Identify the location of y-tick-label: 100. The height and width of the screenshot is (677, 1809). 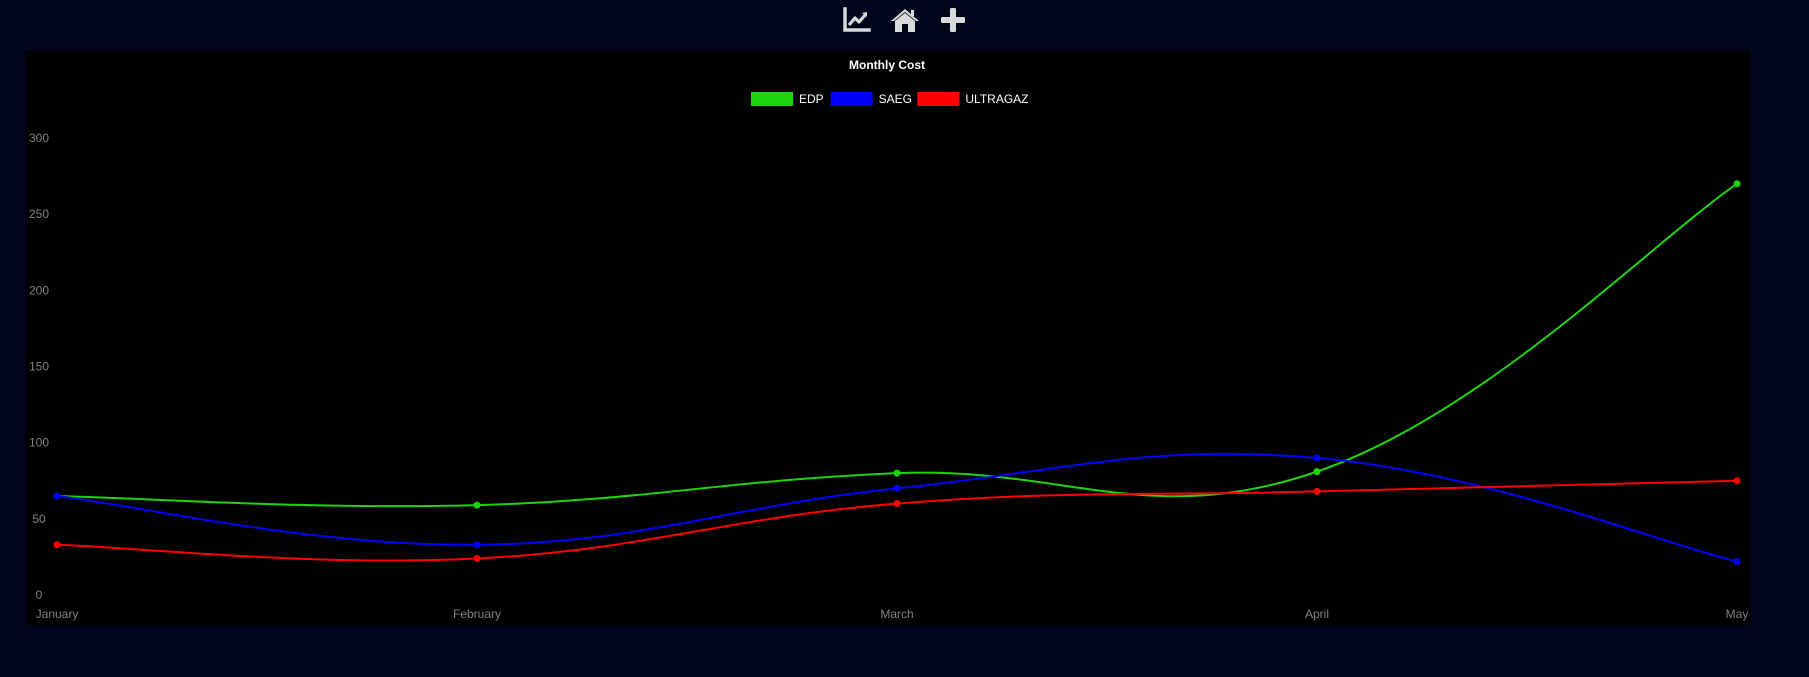
(39, 443).